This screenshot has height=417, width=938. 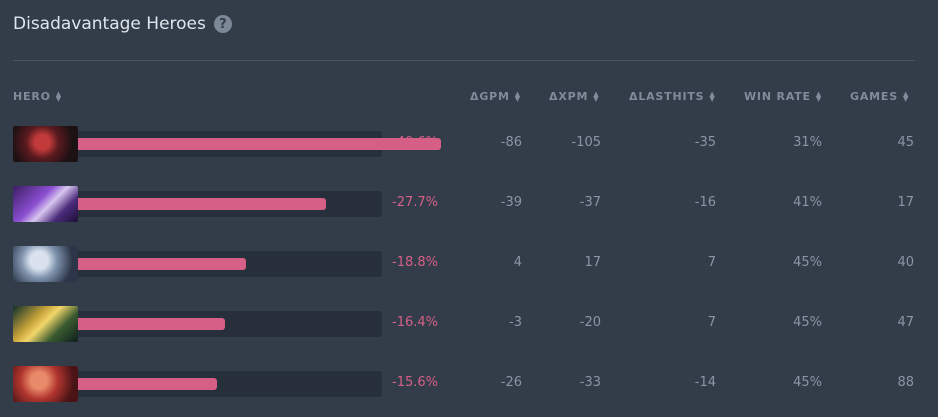 What do you see at coordinates (469, 324) in the screenshot?
I see `table-row: -16.4% -3 -20 7 45% 47` at bounding box center [469, 324].